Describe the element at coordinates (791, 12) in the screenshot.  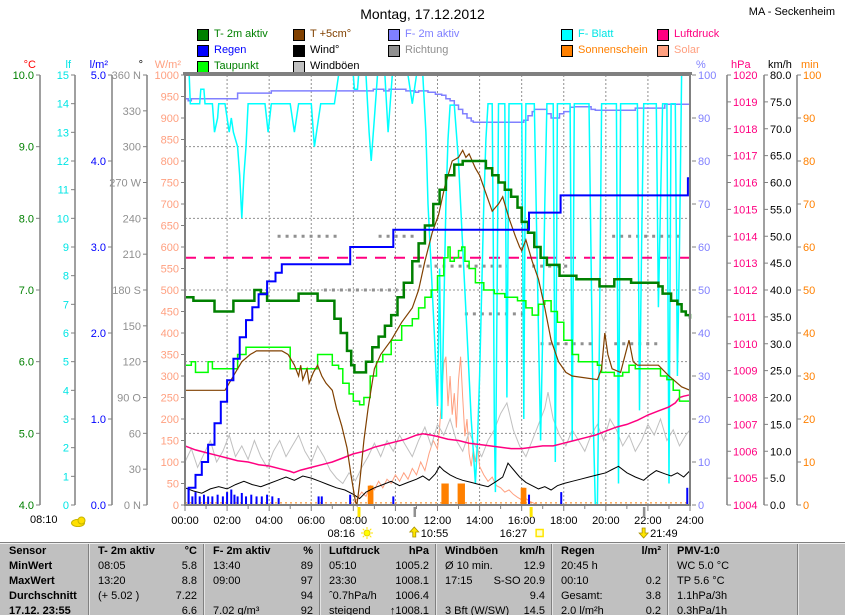
I see `station-label: MA - Seckenheim` at that location.